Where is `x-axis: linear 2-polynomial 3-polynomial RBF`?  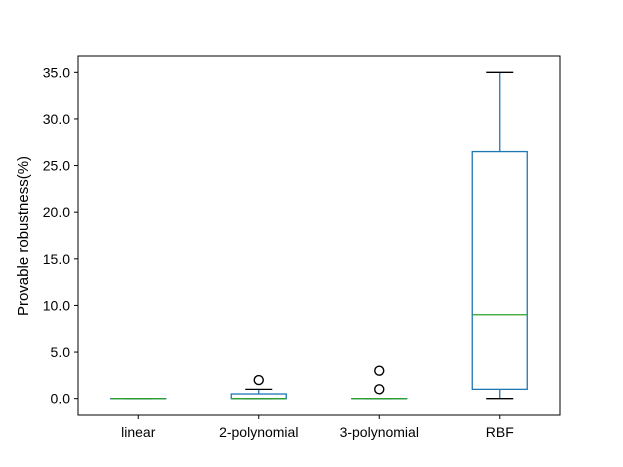
x-axis: linear 2-polynomial 3-polynomial RBF is located at coordinates (317, 427).